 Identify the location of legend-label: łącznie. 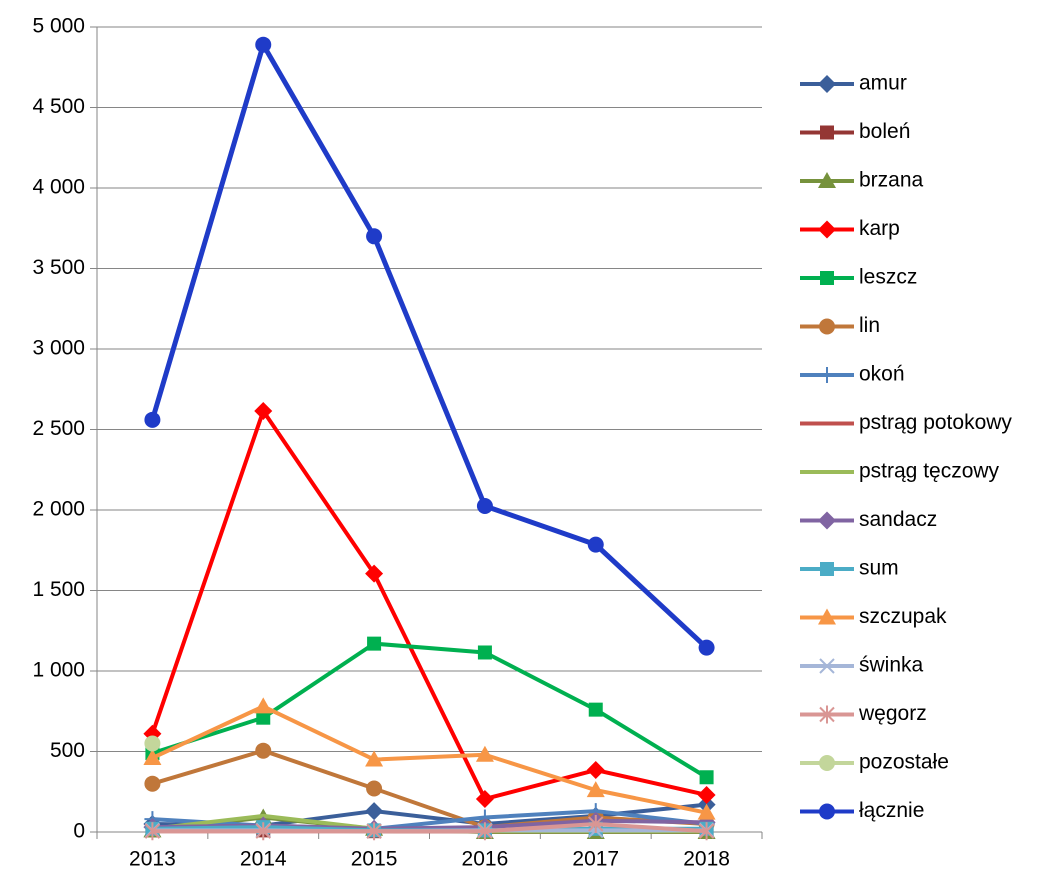
(891, 810).